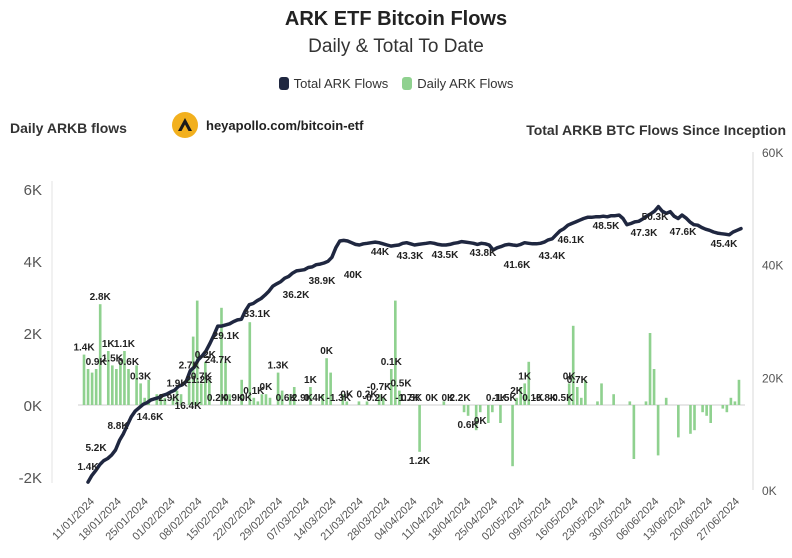 Image resolution: width=792 pixels, height=558 pixels. Describe the element at coordinates (379, 387) in the screenshot. I see `daily-data-label: -0.7K` at that location.